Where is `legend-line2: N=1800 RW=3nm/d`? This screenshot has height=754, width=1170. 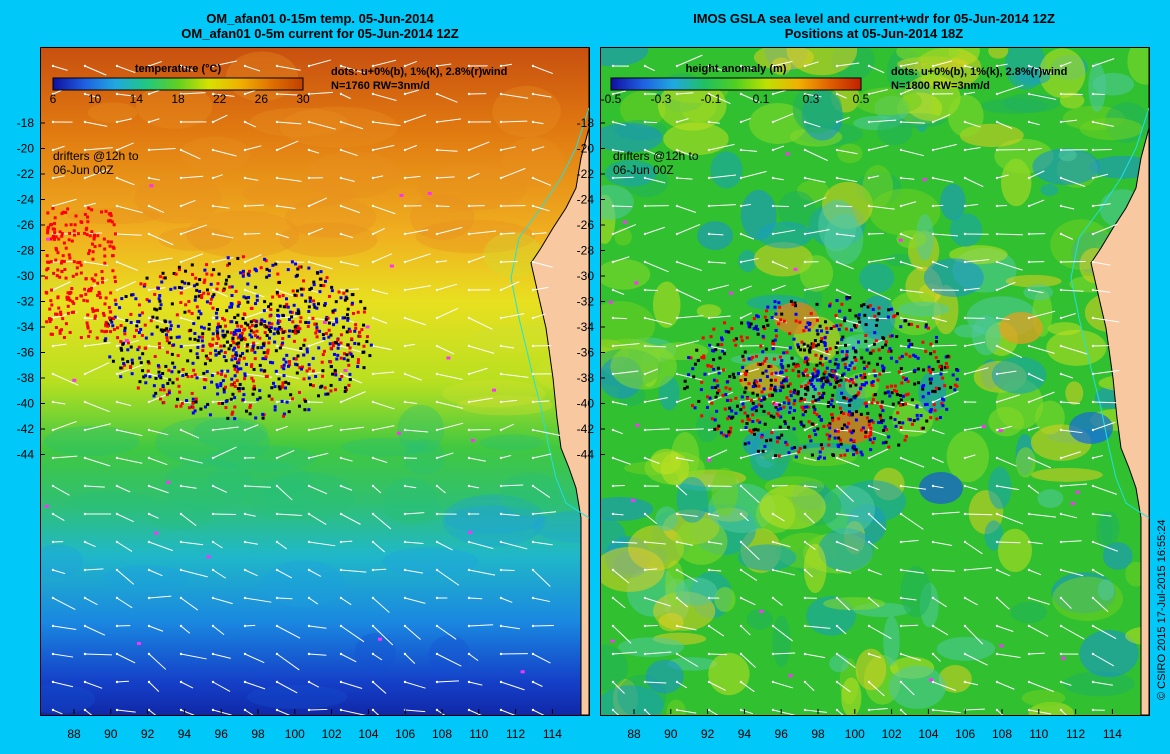
legend-line2: N=1800 RW=3nm/d is located at coordinates (940, 86).